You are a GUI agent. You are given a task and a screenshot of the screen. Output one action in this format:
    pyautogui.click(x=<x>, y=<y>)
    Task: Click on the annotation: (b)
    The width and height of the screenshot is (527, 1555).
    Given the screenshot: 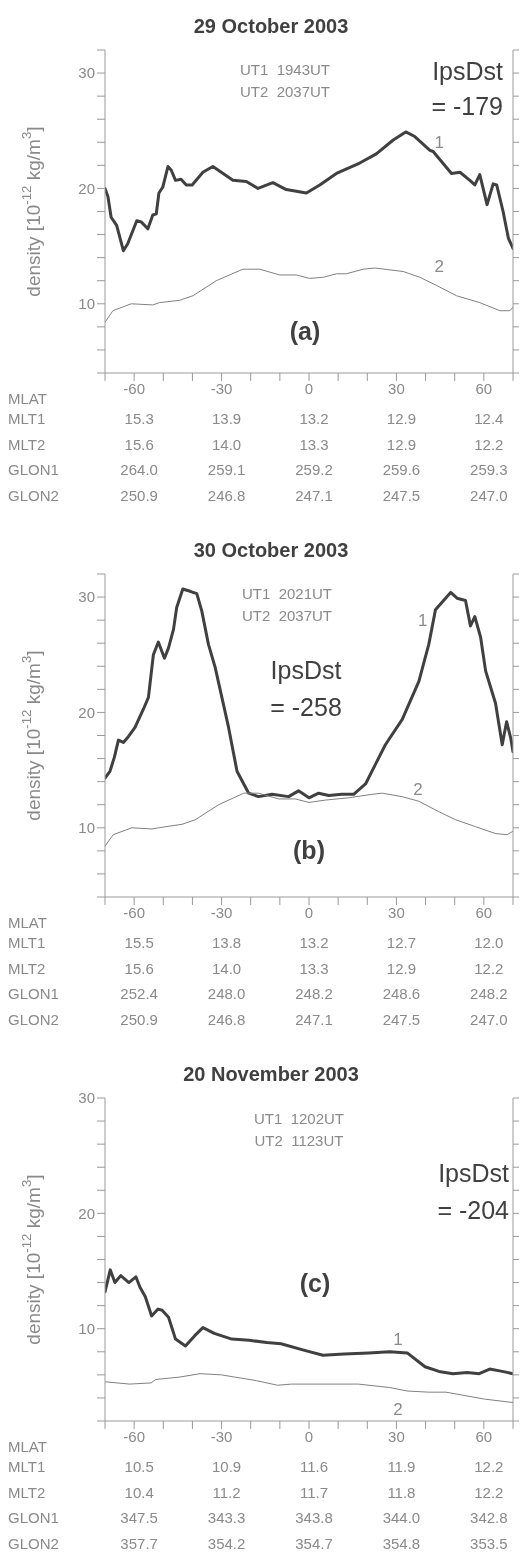 What is the action you would take?
    pyautogui.click(x=309, y=850)
    